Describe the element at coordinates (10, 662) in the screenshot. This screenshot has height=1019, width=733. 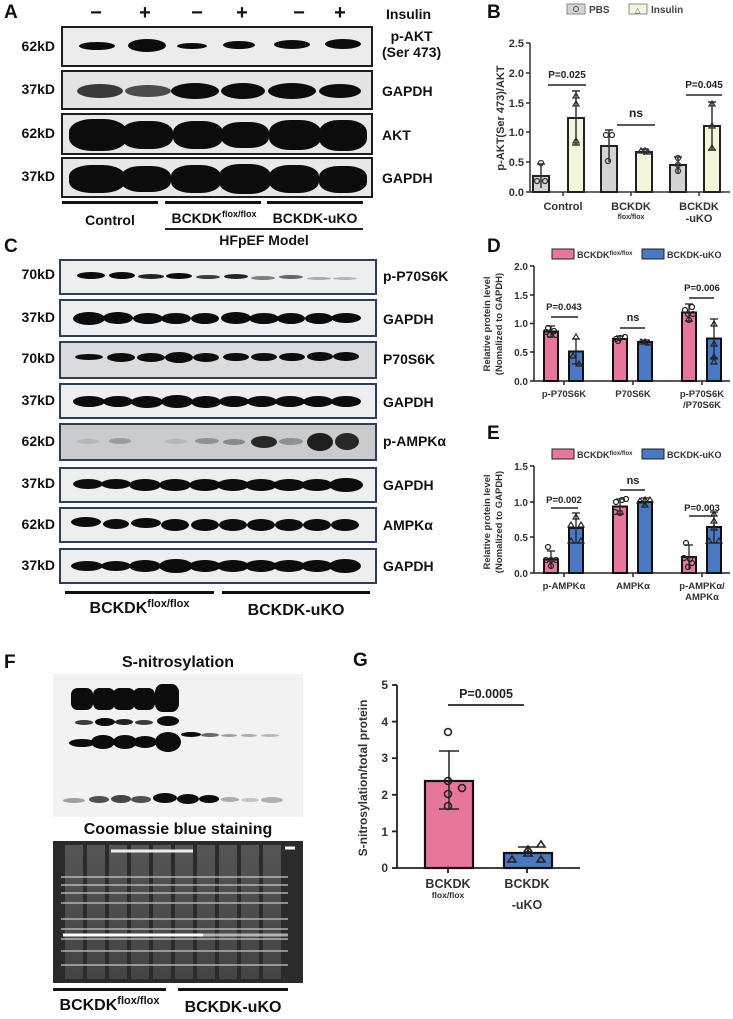
I see `panel-letter-f: F` at that location.